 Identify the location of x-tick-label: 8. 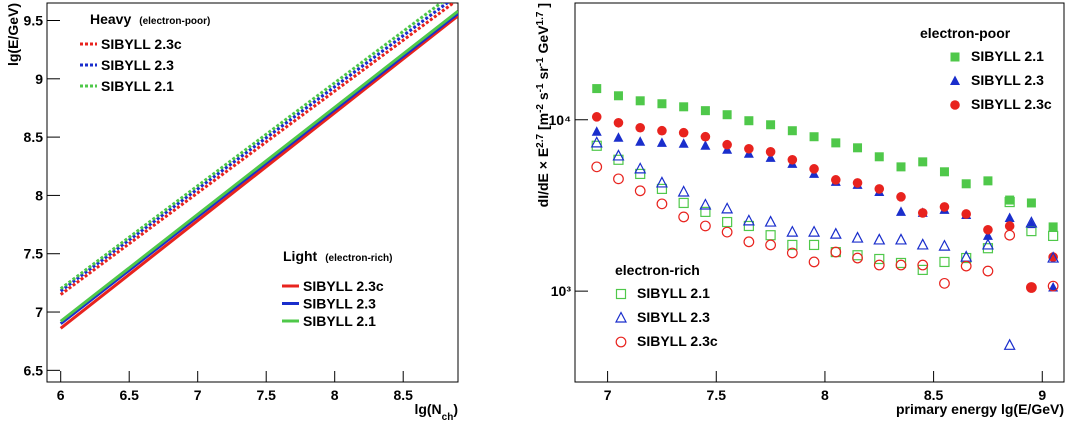
(825, 395).